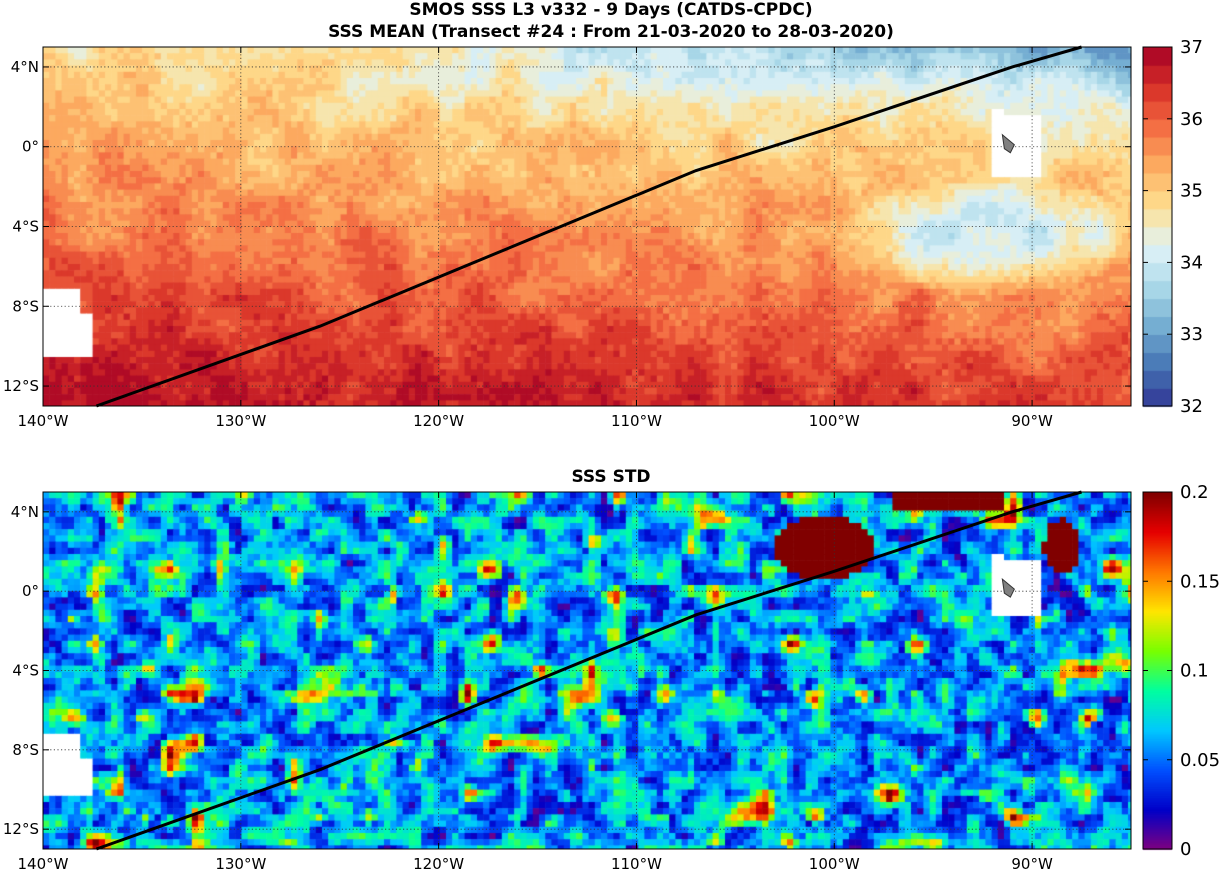 The height and width of the screenshot is (871, 1222). Describe the element at coordinates (1194, 671) in the screenshot. I see `colorbar-tick-label: 0.1` at that location.